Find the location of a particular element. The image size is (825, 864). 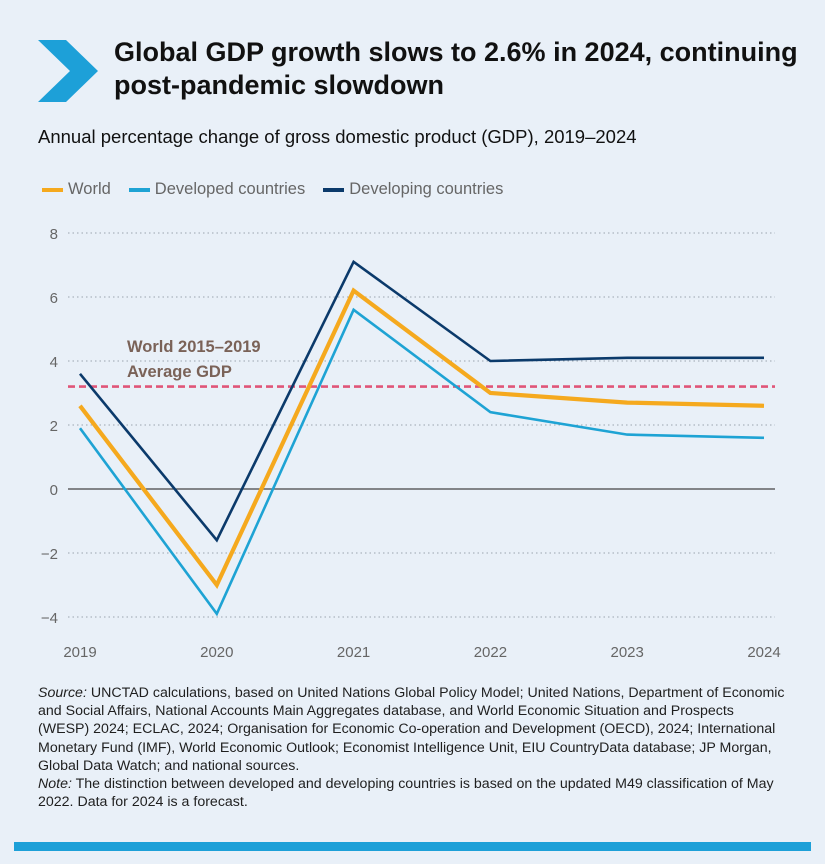

y-tick-label: 8 is located at coordinates (54, 234).